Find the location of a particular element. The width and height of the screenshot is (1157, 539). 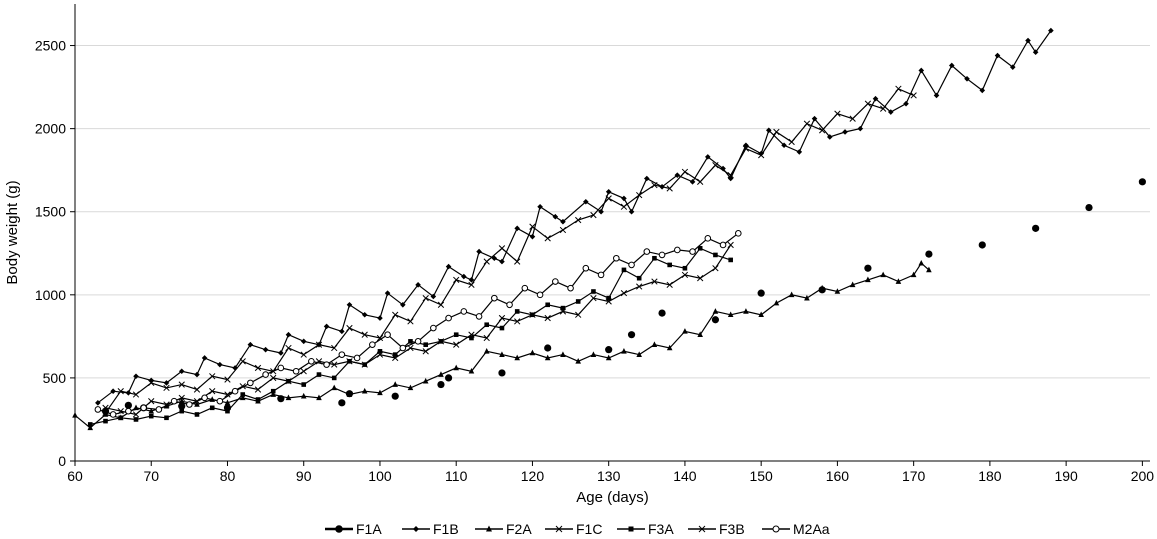

x-tick-label: 190 is located at coordinates (1066, 476).